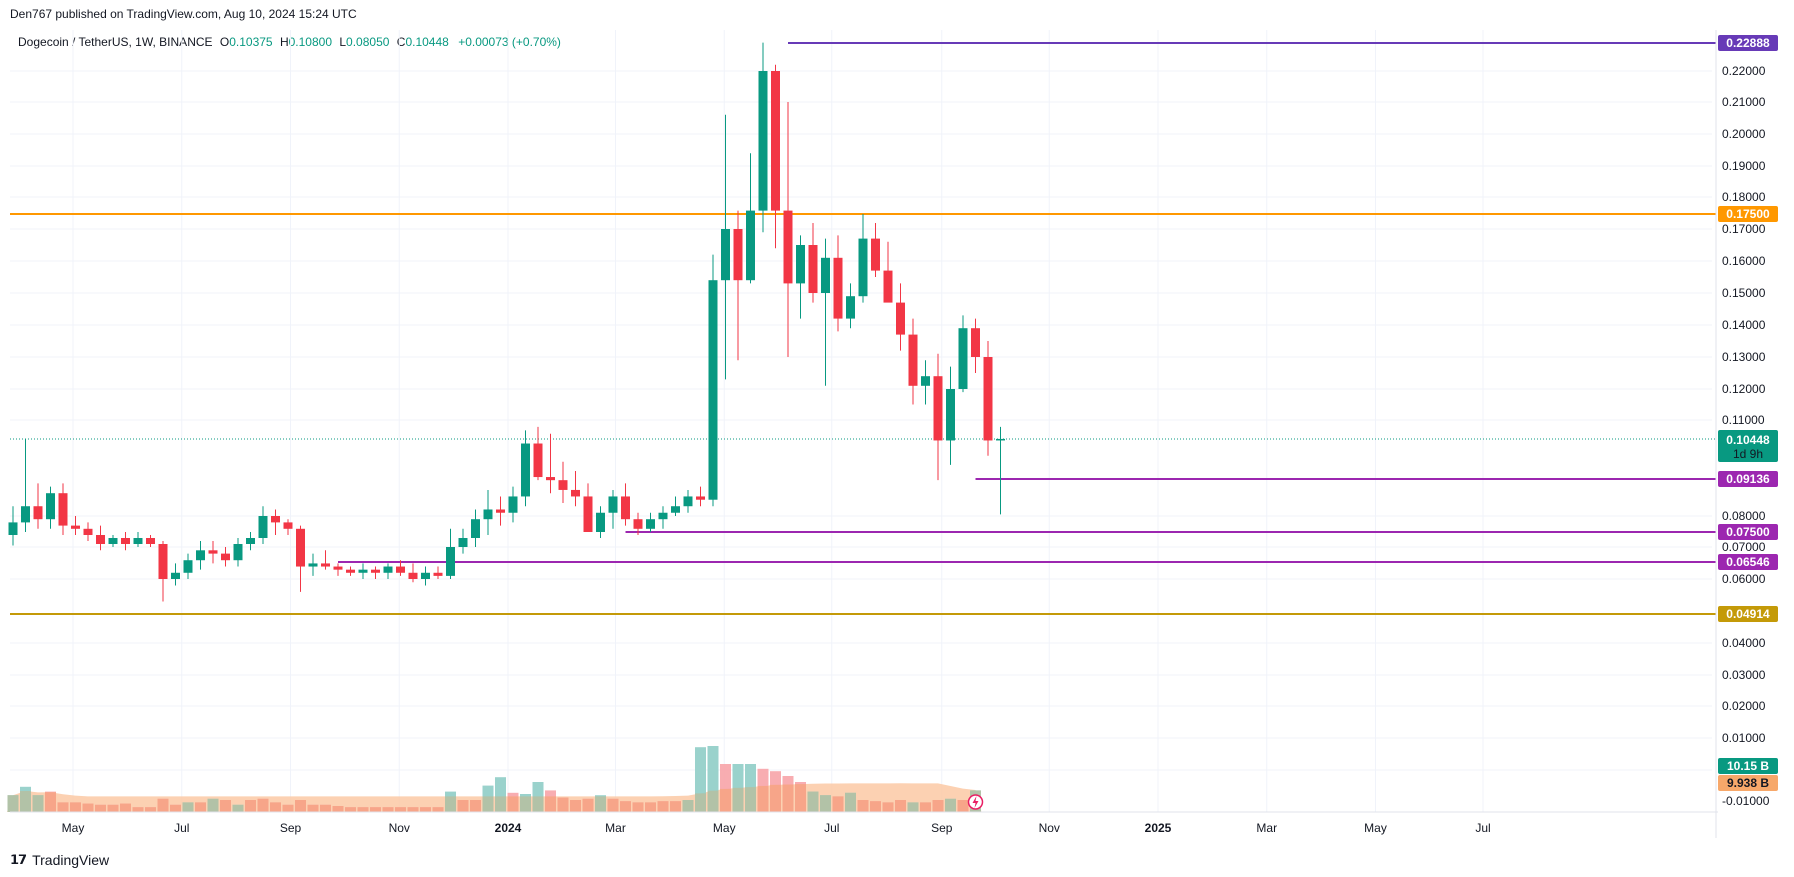 Image resolution: width=1794 pixels, height=877 pixels. I want to click on time-tick-label: Sep, so click(942, 828).